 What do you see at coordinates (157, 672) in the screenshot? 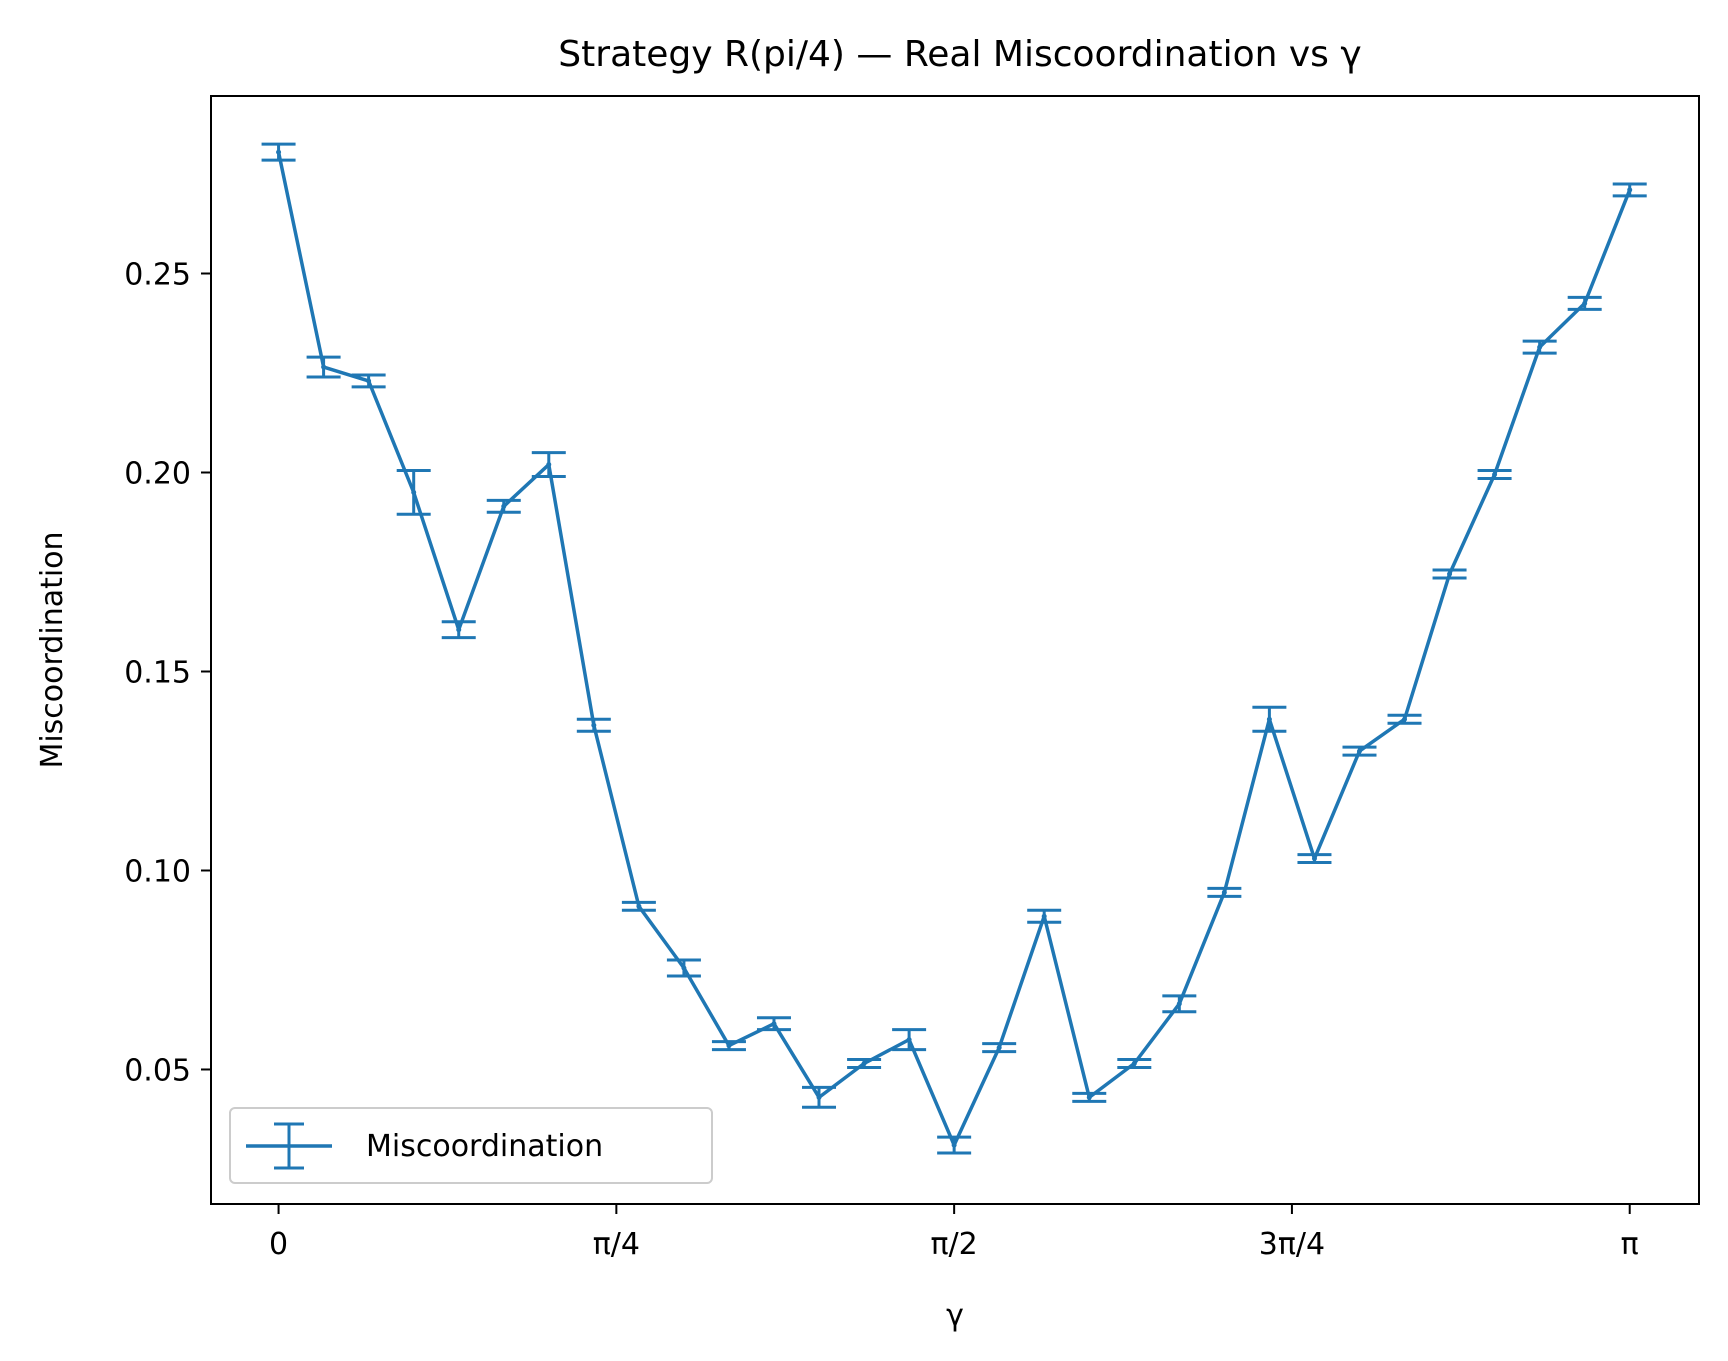
I see `y-tick-label: 0.15` at bounding box center [157, 672].